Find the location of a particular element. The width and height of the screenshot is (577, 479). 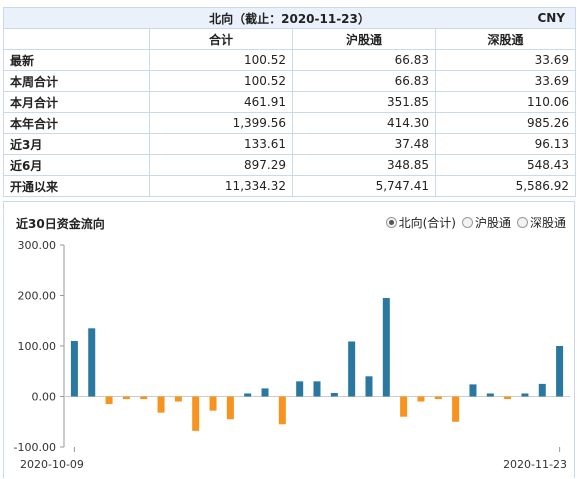

radio-label-north: 北向(合计) is located at coordinates (427, 223).